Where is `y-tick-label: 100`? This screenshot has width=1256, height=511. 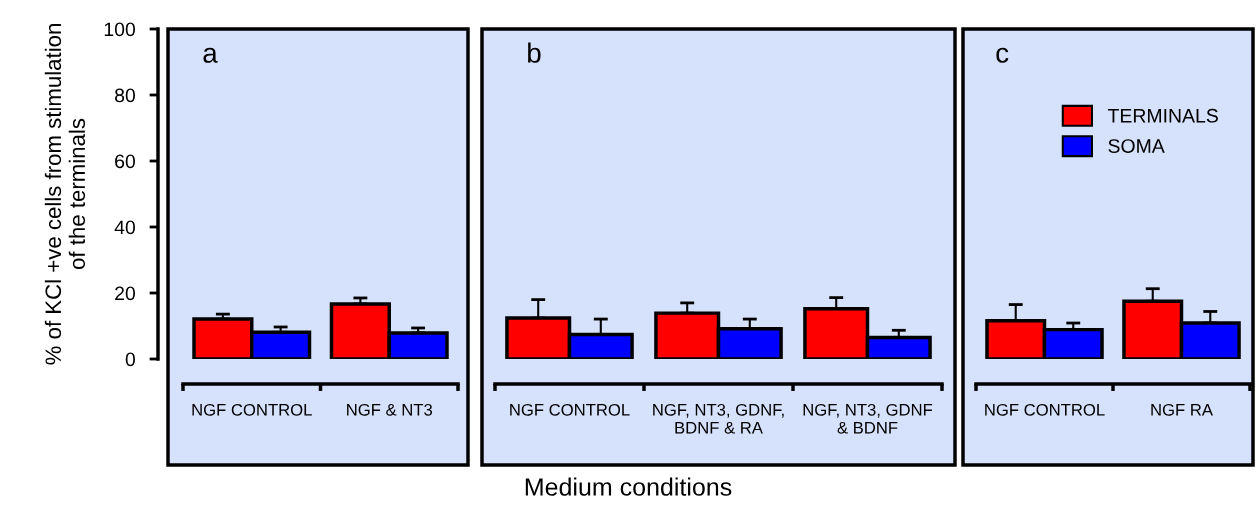
y-tick-label: 100 is located at coordinates (120, 29).